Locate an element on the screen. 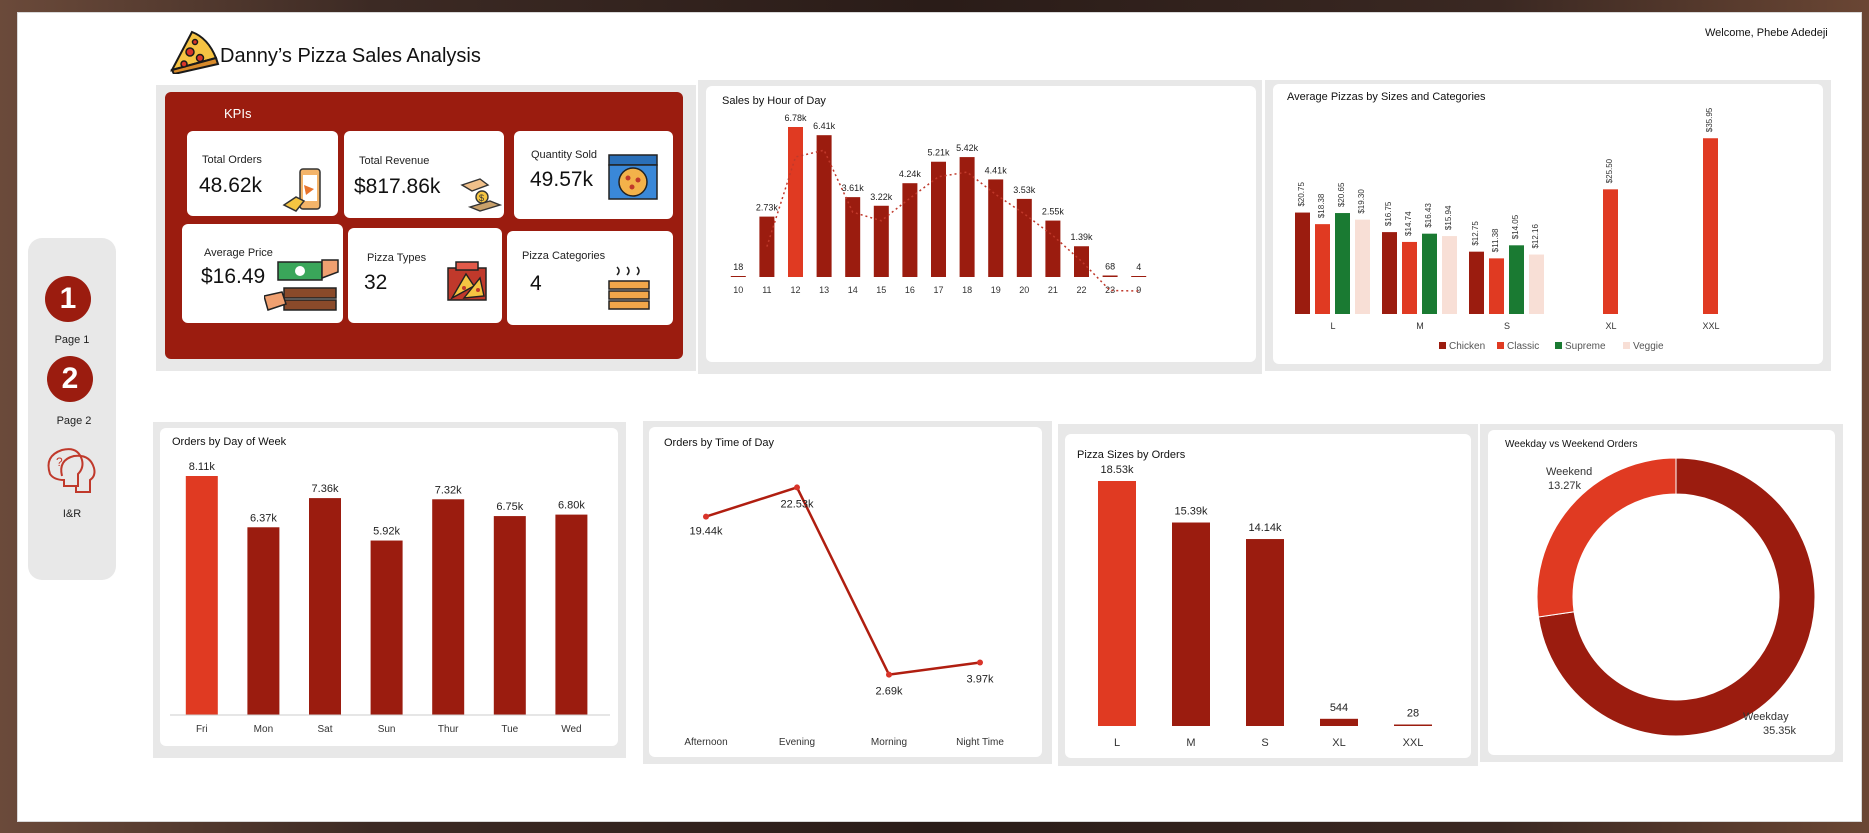 The image size is (1869, 833). data-label: 68 is located at coordinates (1110, 266).